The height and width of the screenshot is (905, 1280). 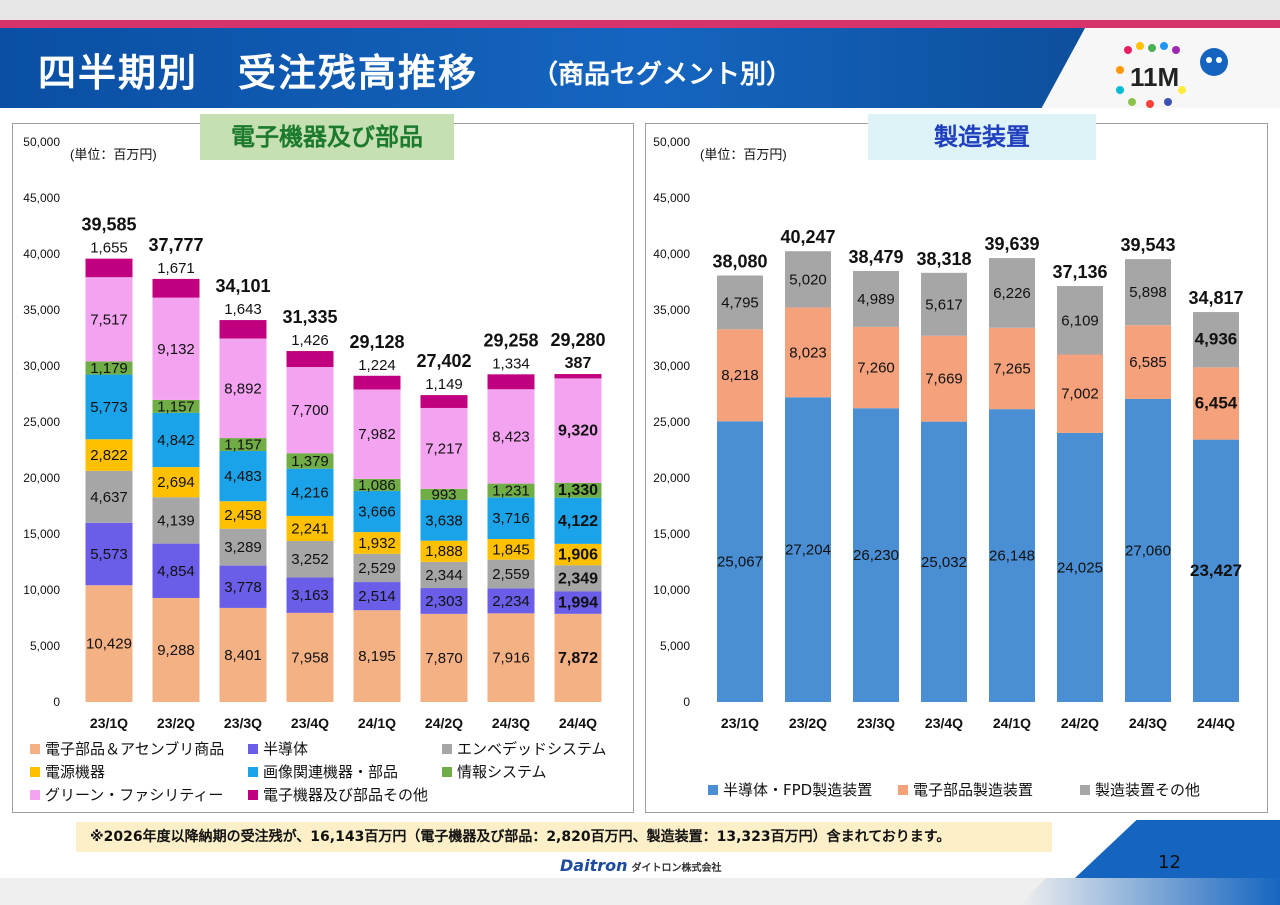 I want to click on legend-label: 電子部品＆アセンブリ商品, so click(x=135, y=749).